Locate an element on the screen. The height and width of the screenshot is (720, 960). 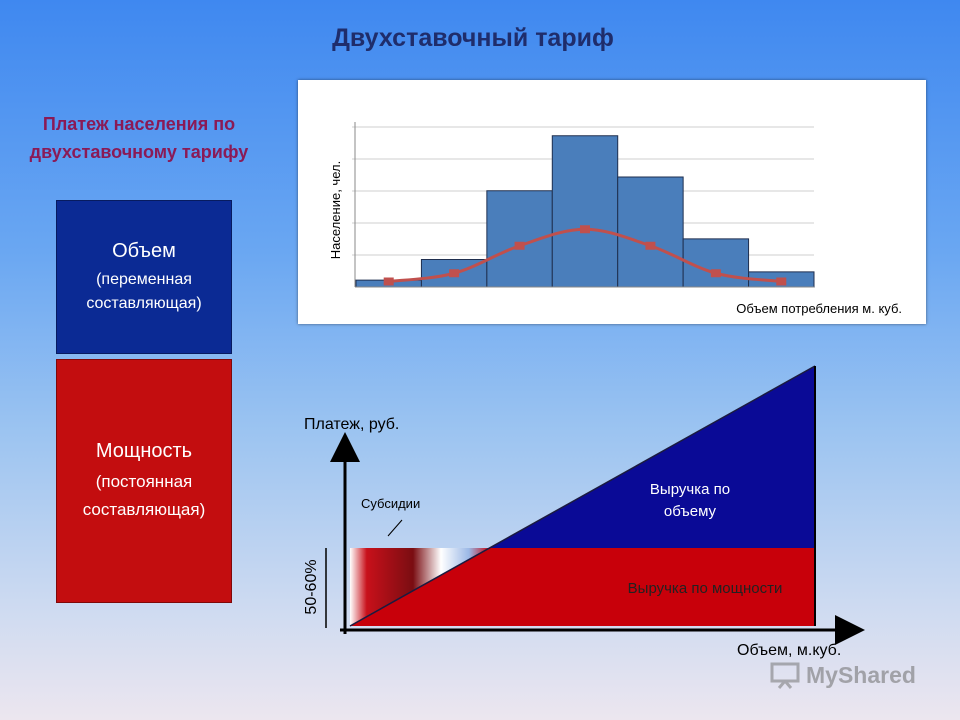
capacity-box-sublabel: (постоянная составляющая) is located at coordinates (144, 495).